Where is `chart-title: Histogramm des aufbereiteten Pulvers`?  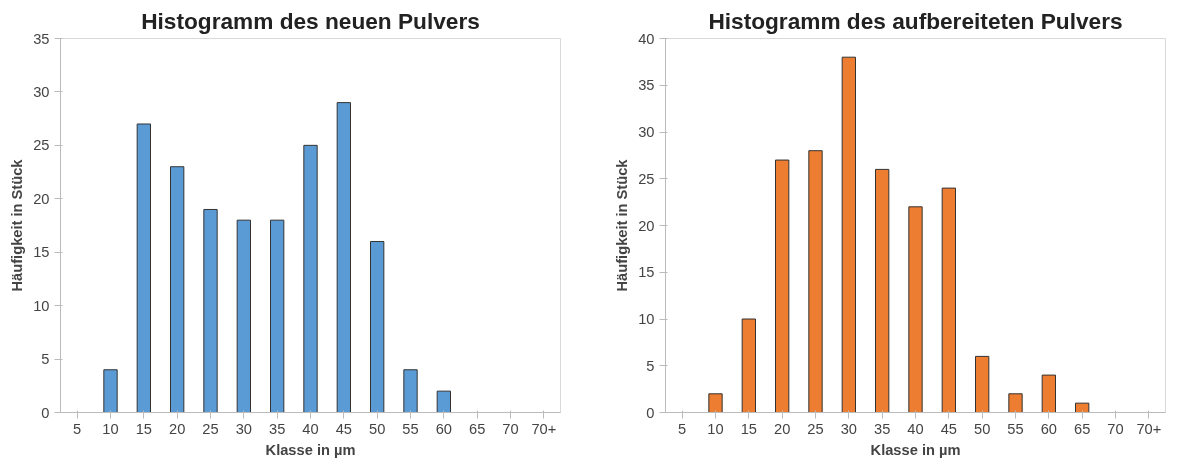 chart-title: Histogramm des aufbereiteten Pulvers is located at coordinates (915, 20).